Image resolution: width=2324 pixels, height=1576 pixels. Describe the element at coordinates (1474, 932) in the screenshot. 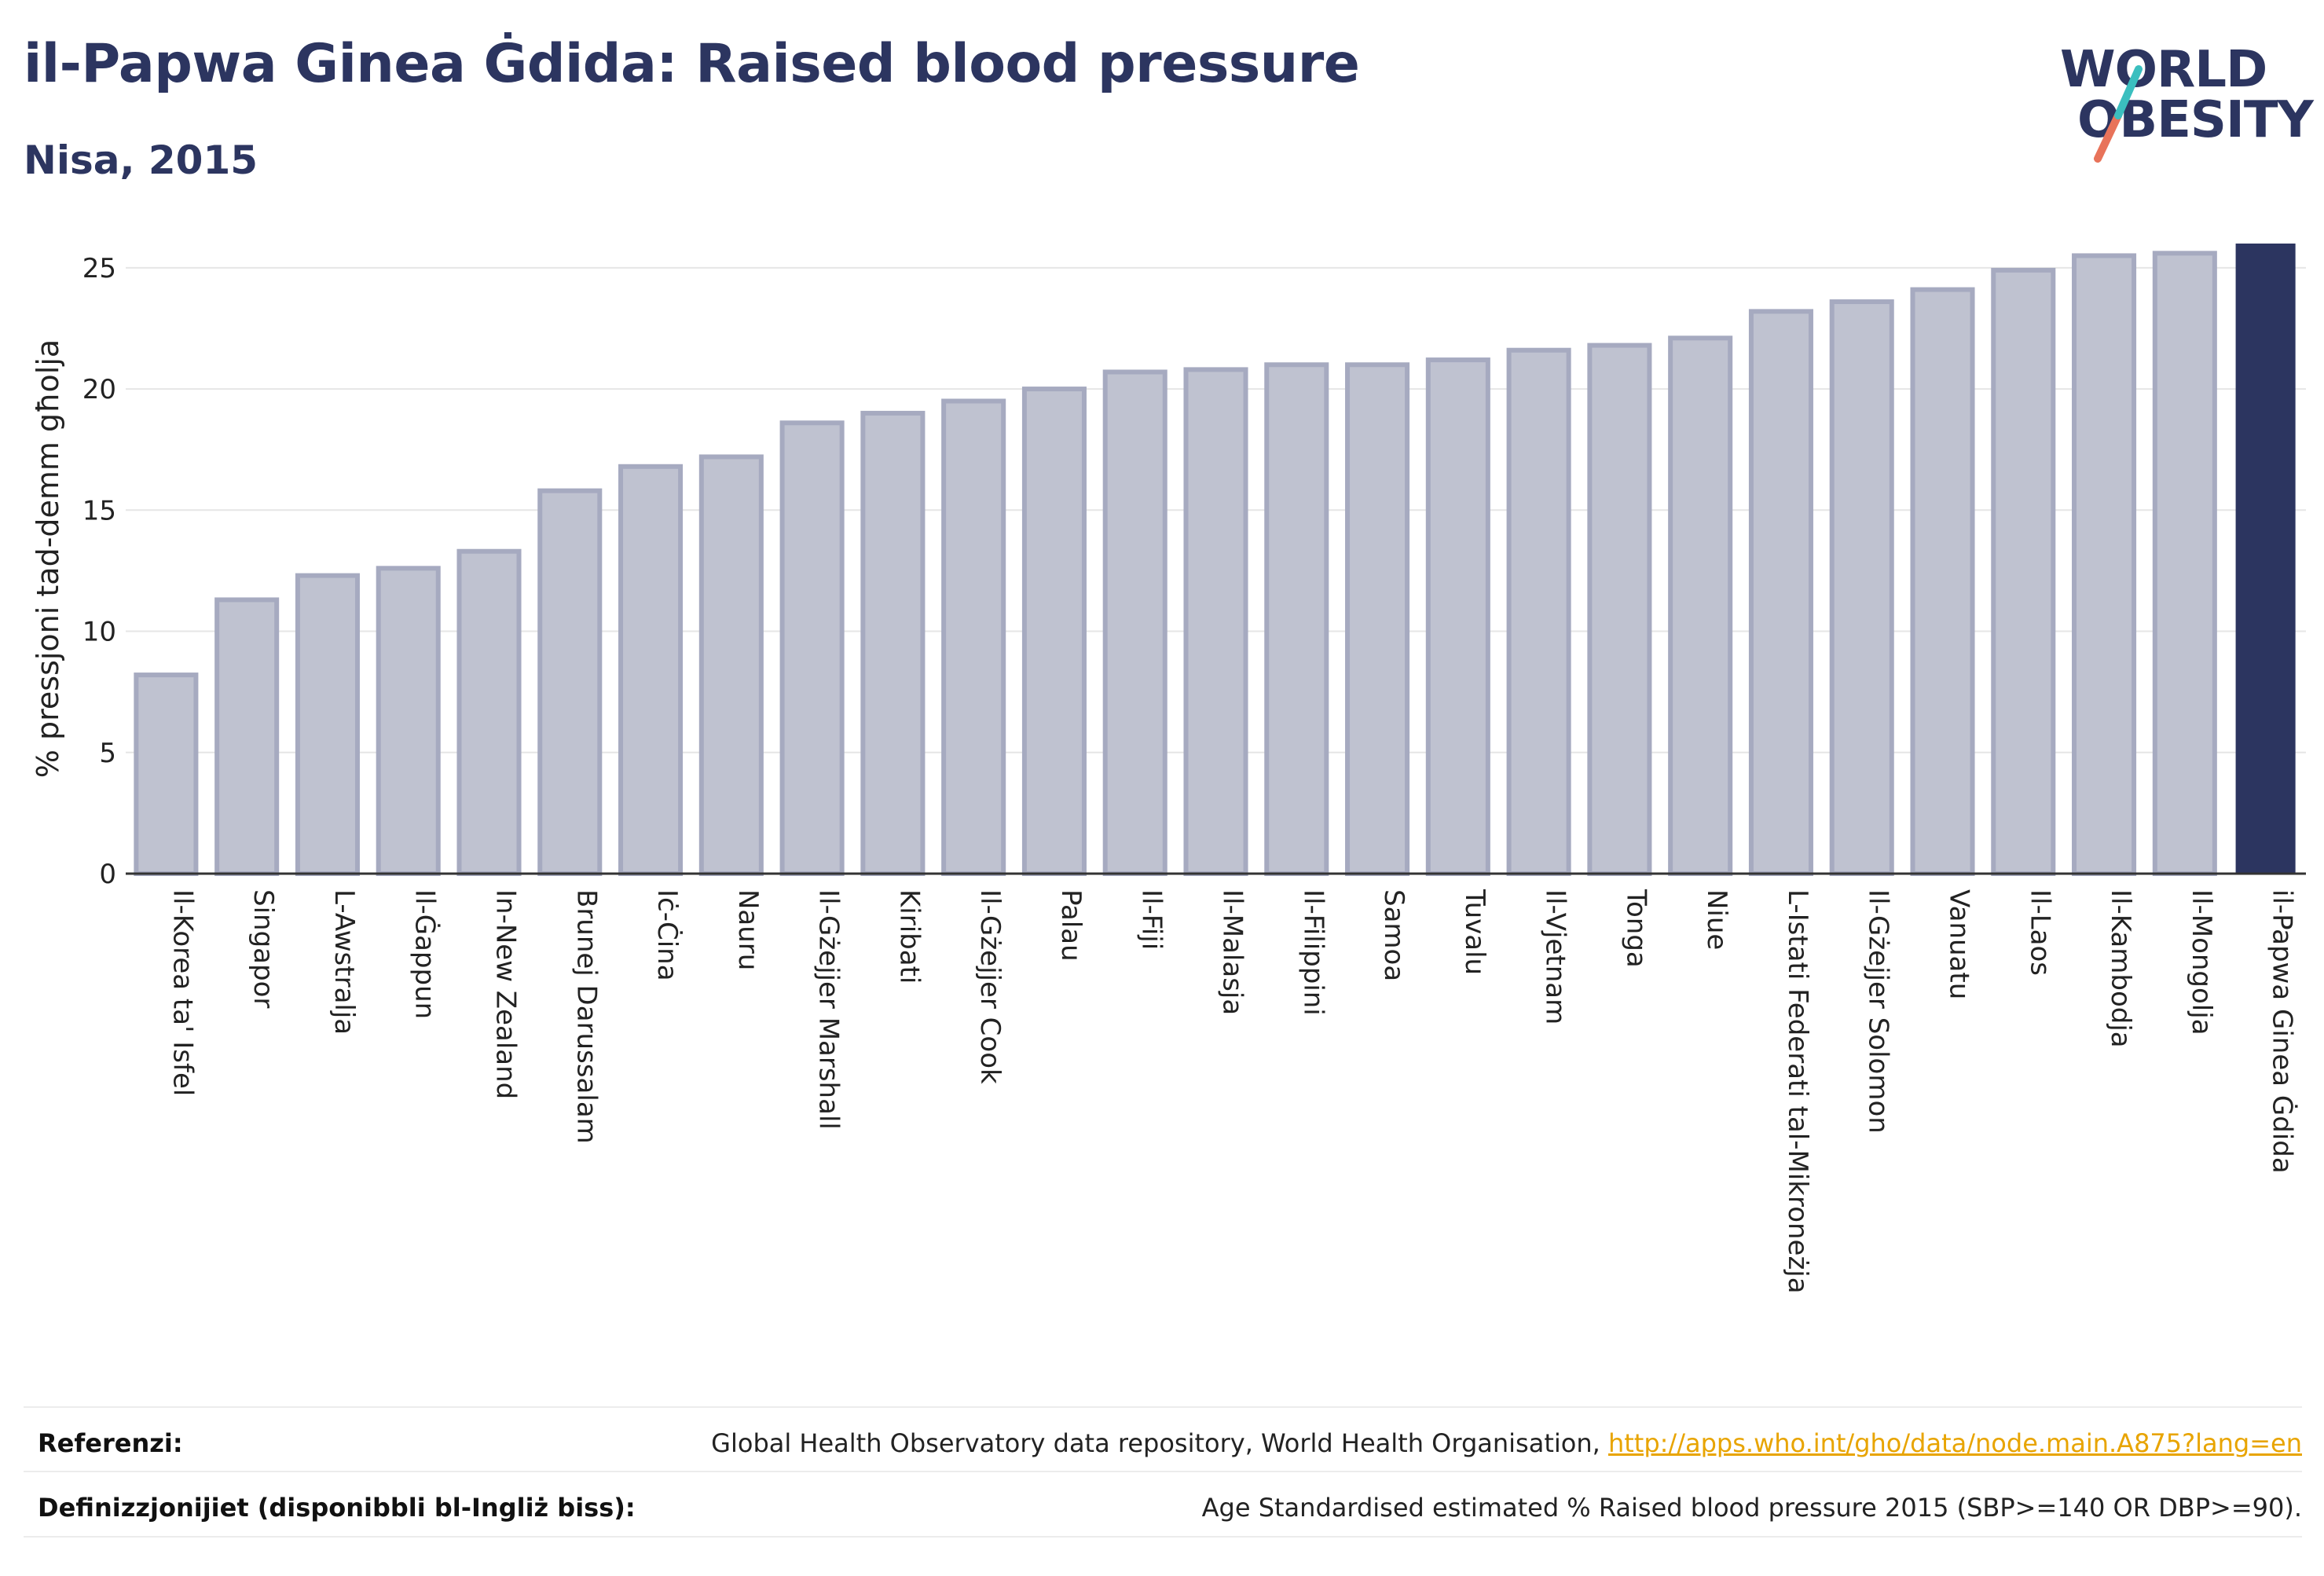

I see `x-tick-label: Tuvalu` at that location.